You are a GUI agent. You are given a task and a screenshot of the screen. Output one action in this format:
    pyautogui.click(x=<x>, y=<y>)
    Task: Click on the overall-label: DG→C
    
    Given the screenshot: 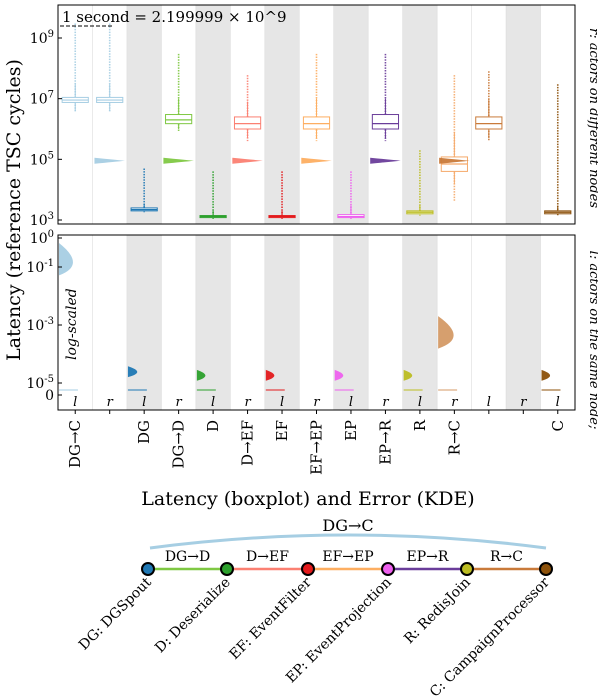 What is the action you would take?
    pyautogui.click(x=347, y=525)
    